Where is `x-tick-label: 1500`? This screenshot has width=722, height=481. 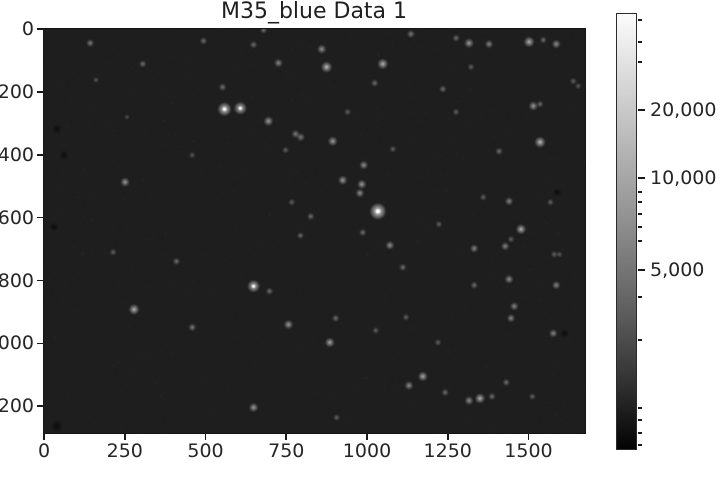 x-tick-label: 1500 is located at coordinates (528, 451).